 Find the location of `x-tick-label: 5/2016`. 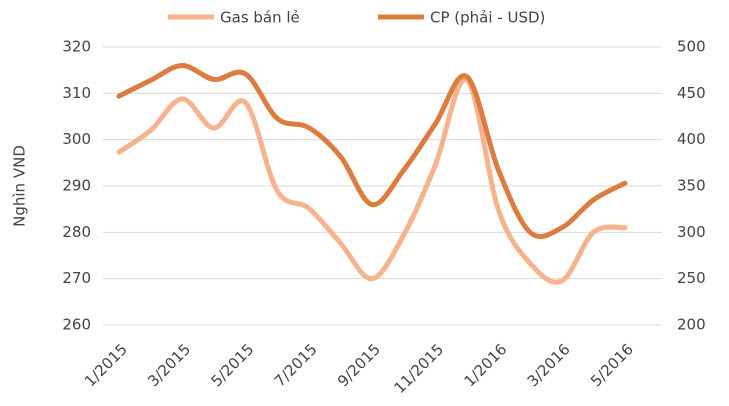

x-tick-label: 5/2016 is located at coordinates (612, 365).